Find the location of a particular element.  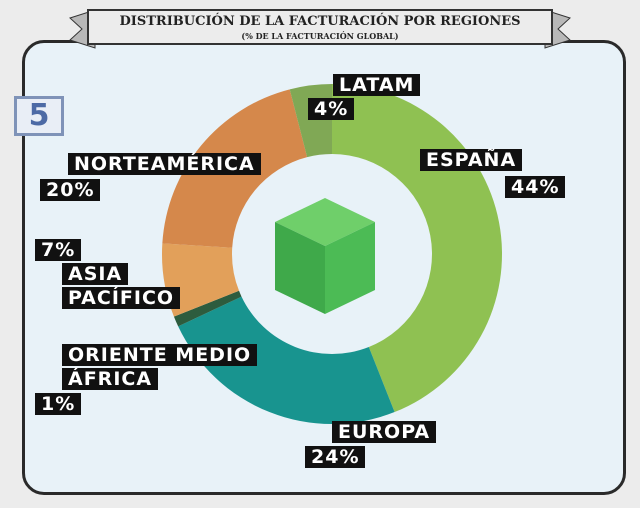

value-label-text: 24% is located at coordinates (335, 457).